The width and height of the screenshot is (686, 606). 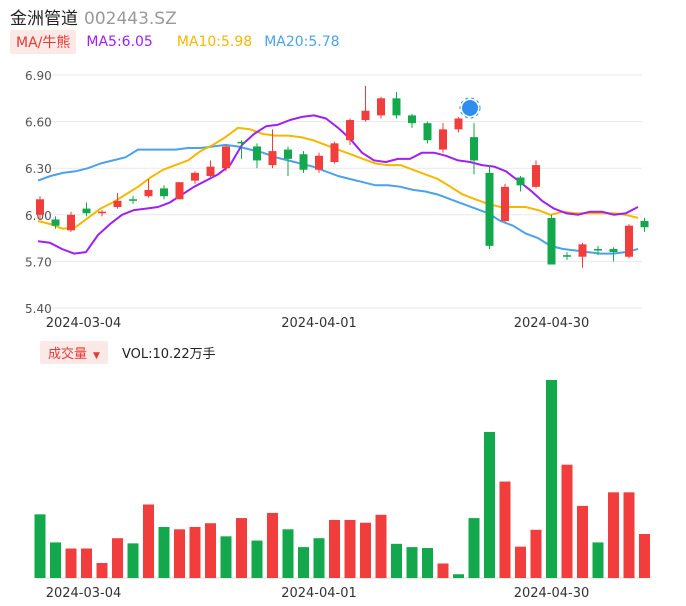 I want to click on volume-indicator-button: 成交量 ▼, so click(x=74, y=352).